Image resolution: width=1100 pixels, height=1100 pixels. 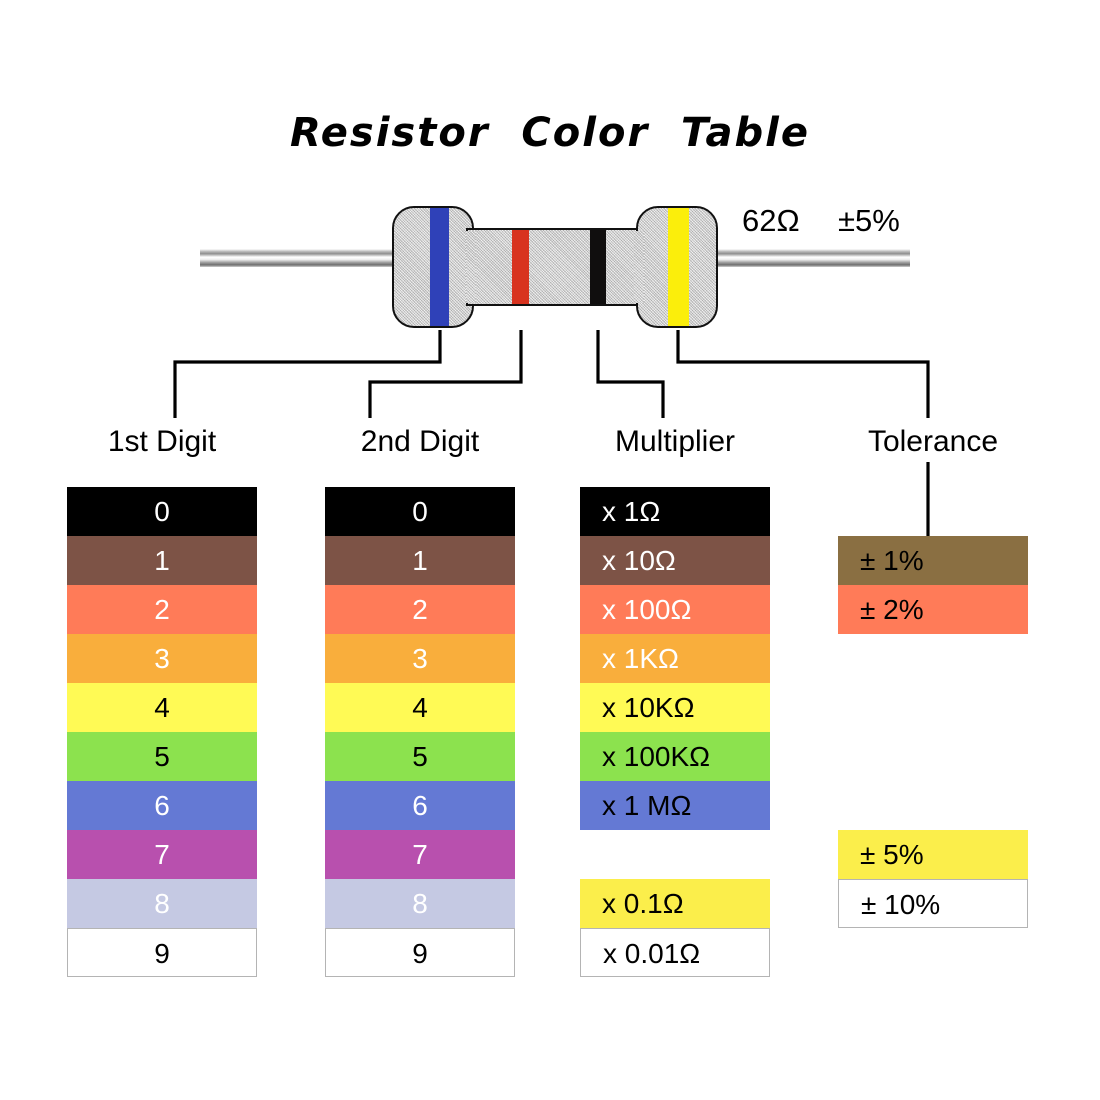 What do you see at coordinates (162, 903) in the screenshot?
I see `swatch-digit1-gray: 8` at bounding box center [162, 903].